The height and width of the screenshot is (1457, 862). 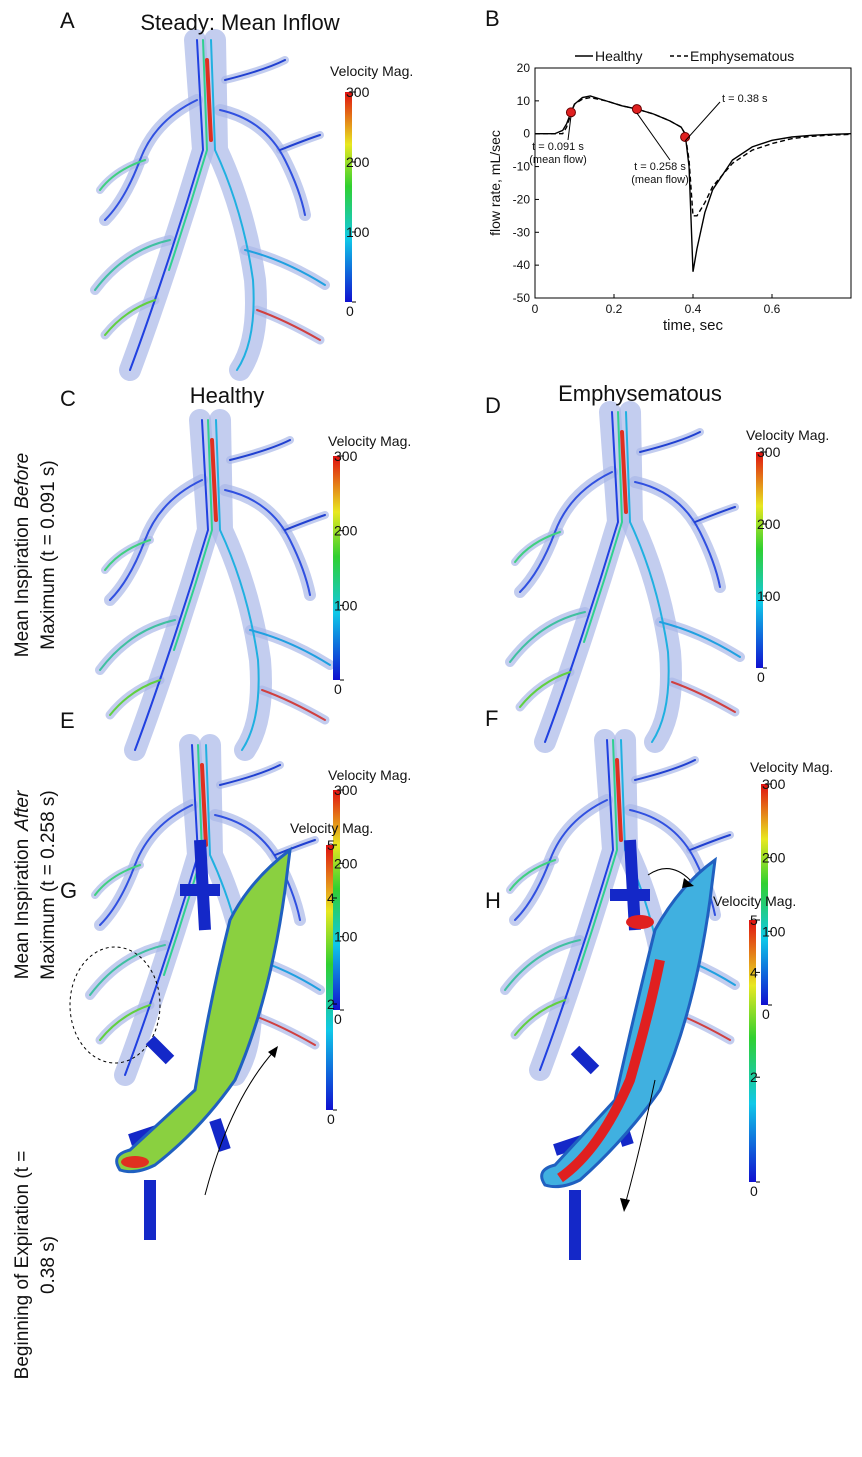 What do you see at coordinates (558, 147) in the screenshot?
I see `annotation: t = 0.091 s` at bounding box center [558, 147].